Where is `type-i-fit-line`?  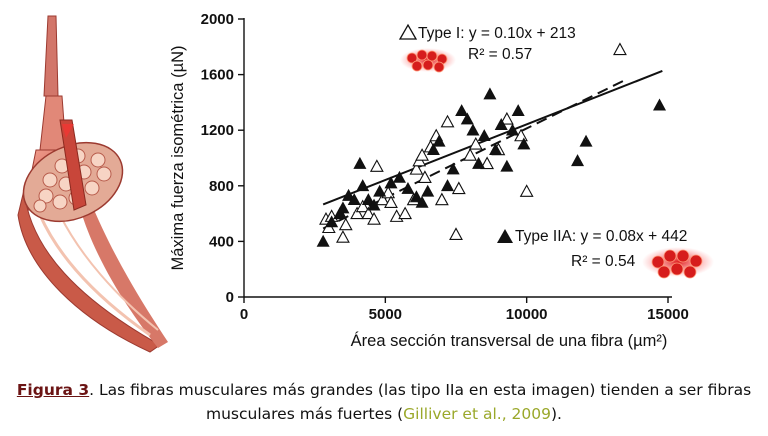 type-i-fit-line is located at coordinates (474, 154).